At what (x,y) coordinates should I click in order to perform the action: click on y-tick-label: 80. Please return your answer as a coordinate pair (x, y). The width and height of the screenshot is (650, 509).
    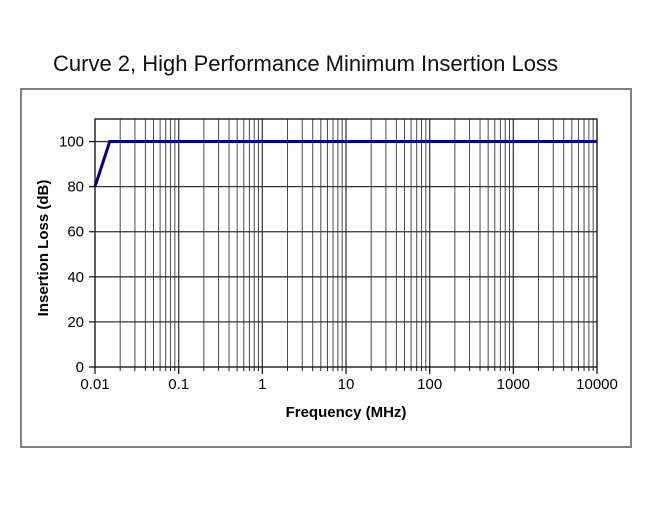
    Looking at the image, I should click on (75, 187).